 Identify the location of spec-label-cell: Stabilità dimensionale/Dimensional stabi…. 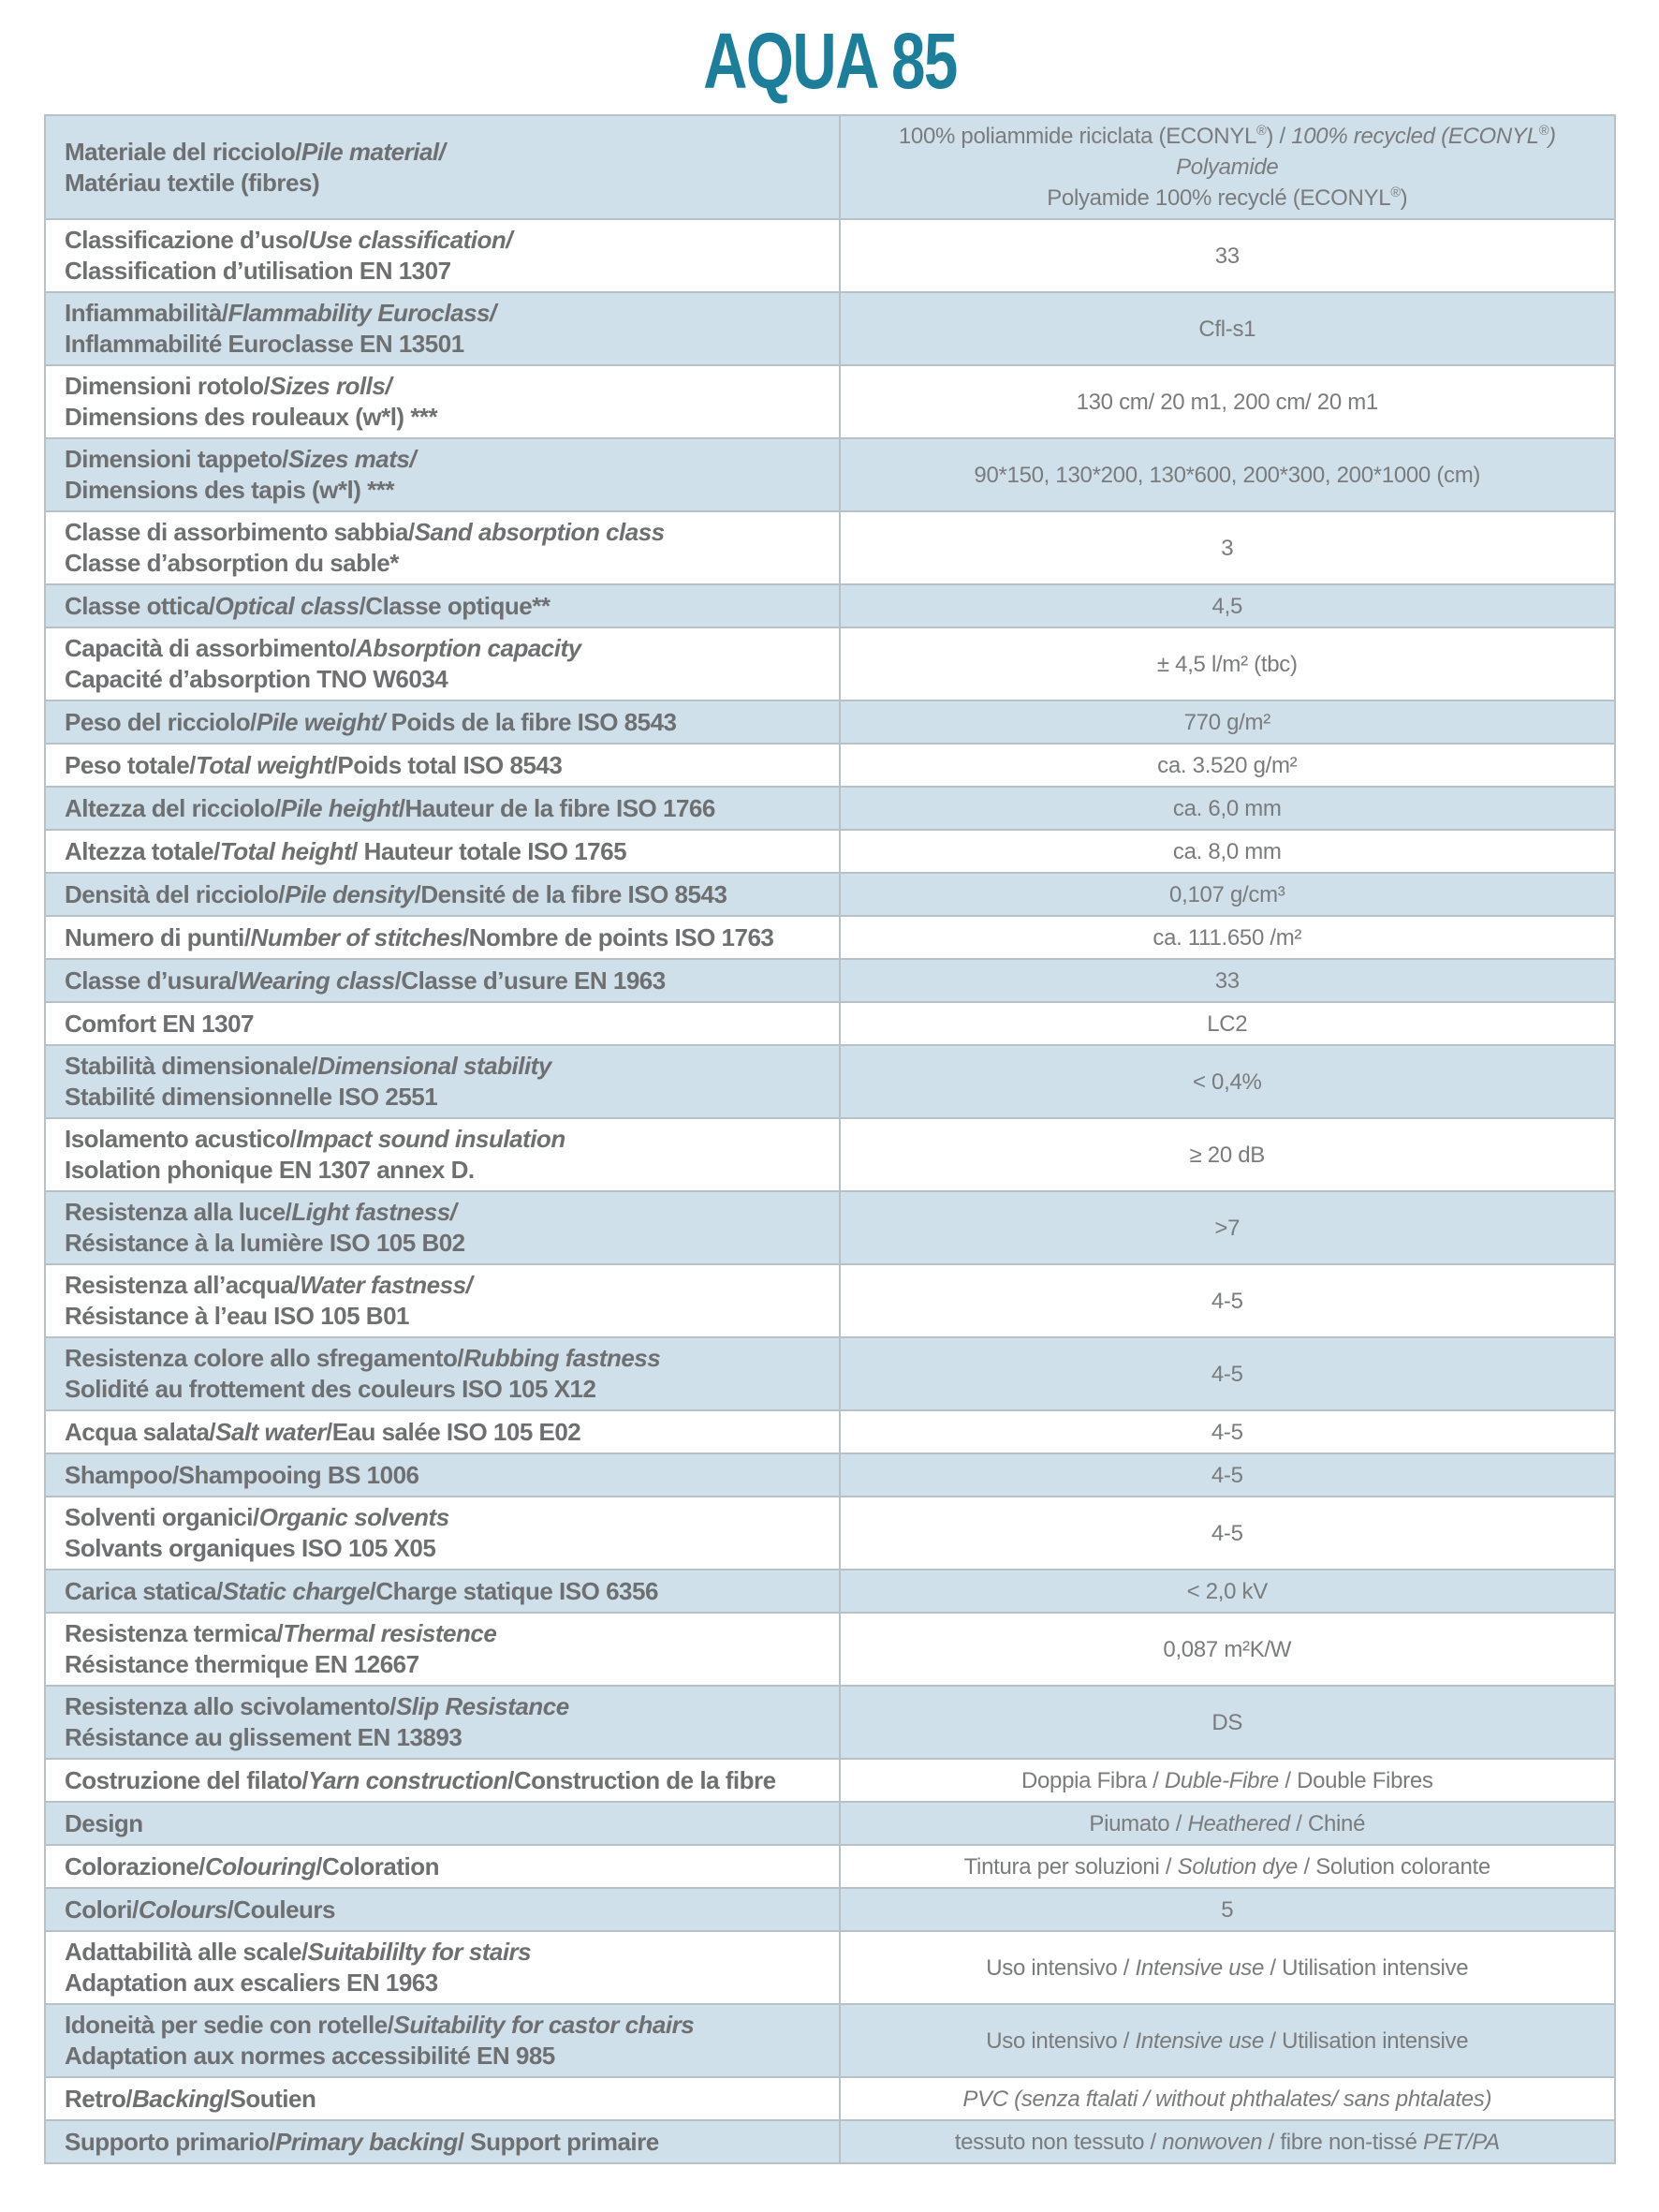
(442, 1081).